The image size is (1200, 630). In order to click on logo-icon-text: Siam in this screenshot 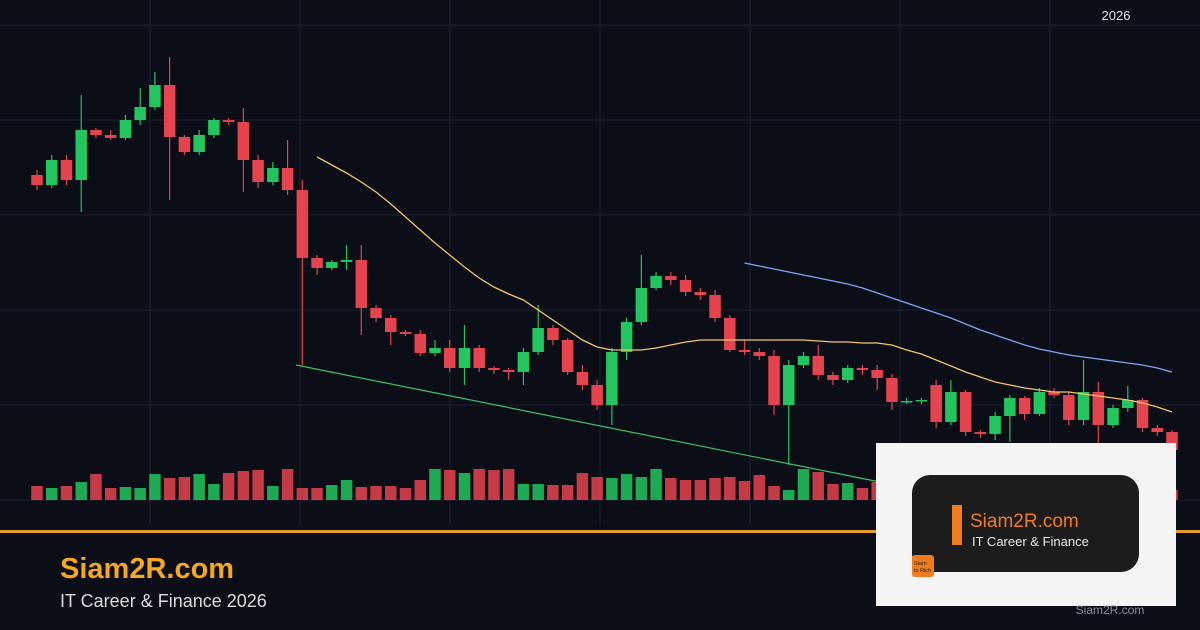, I will do `click(920, 564)`.